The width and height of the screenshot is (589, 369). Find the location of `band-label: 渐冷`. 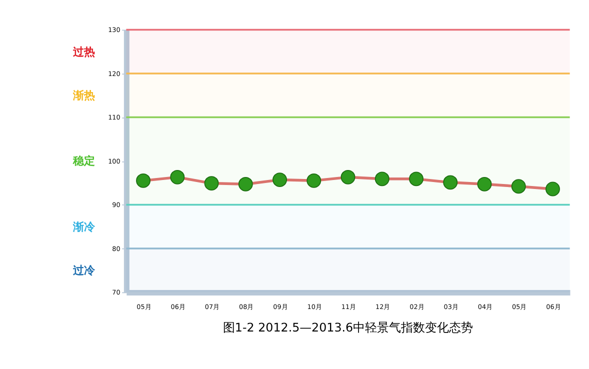

band-label: 渐冷 is located at coordinates (84, 227).